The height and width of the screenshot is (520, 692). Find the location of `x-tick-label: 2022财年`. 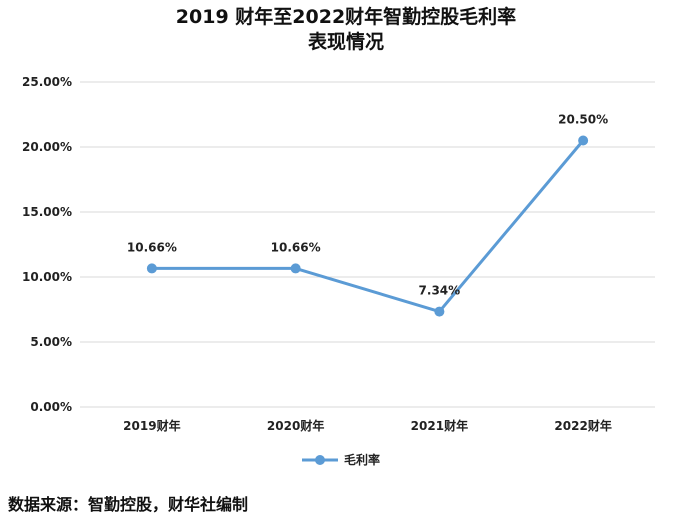

x-tick-label: 2022财年 is located at coordinates (582, 425).